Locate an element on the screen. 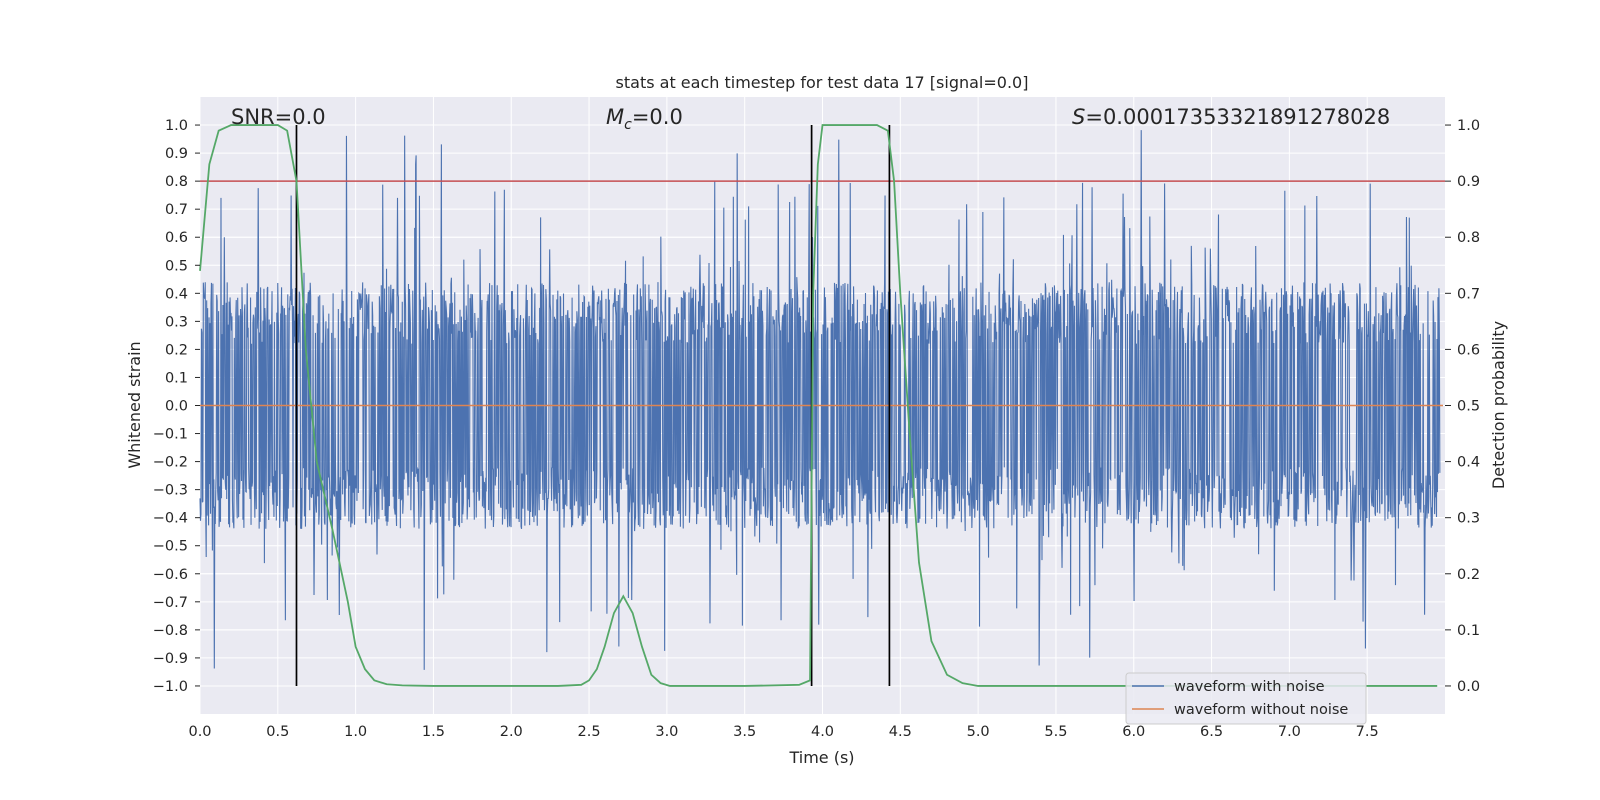 The height and width of the screenshot is (800, 1600). y-tick-label: 0.7 is located at coordinates (176, 210).